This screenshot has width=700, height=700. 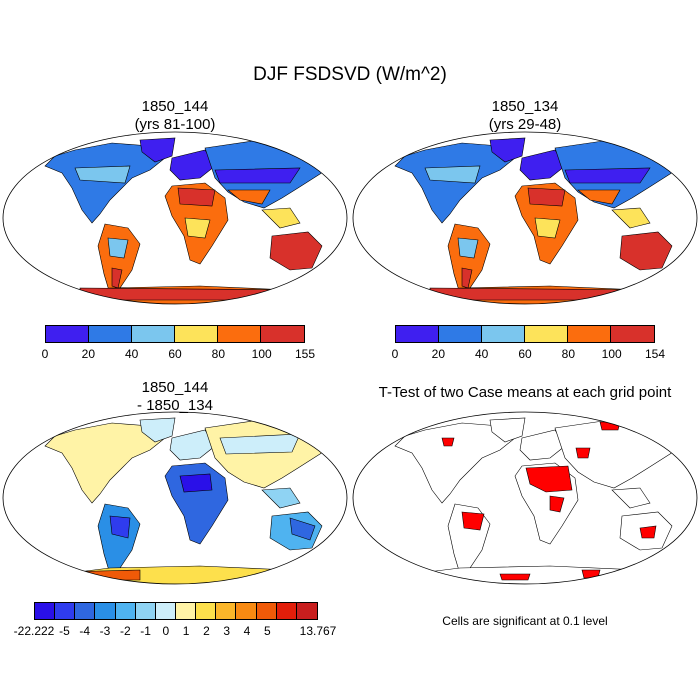 I want to click on cb3t-label-4: -2, so click(x=125, y=631).